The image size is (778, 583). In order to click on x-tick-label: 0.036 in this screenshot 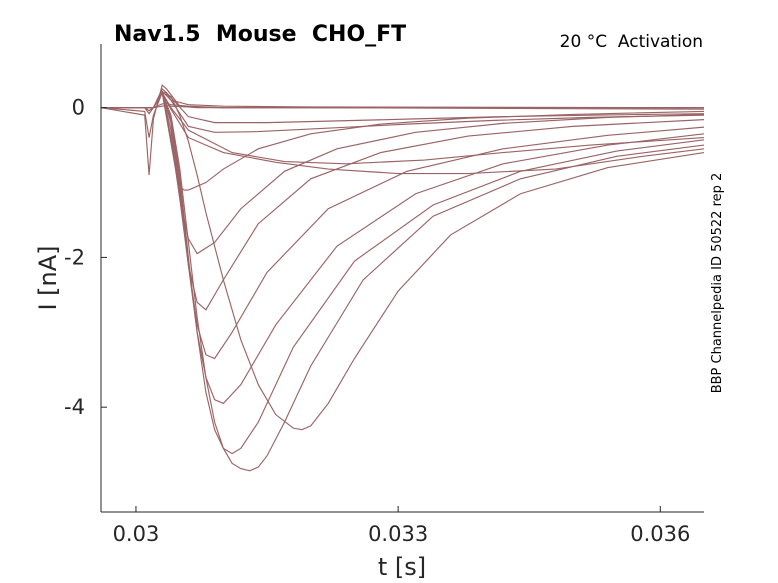, I will do `click(660, 534)`.